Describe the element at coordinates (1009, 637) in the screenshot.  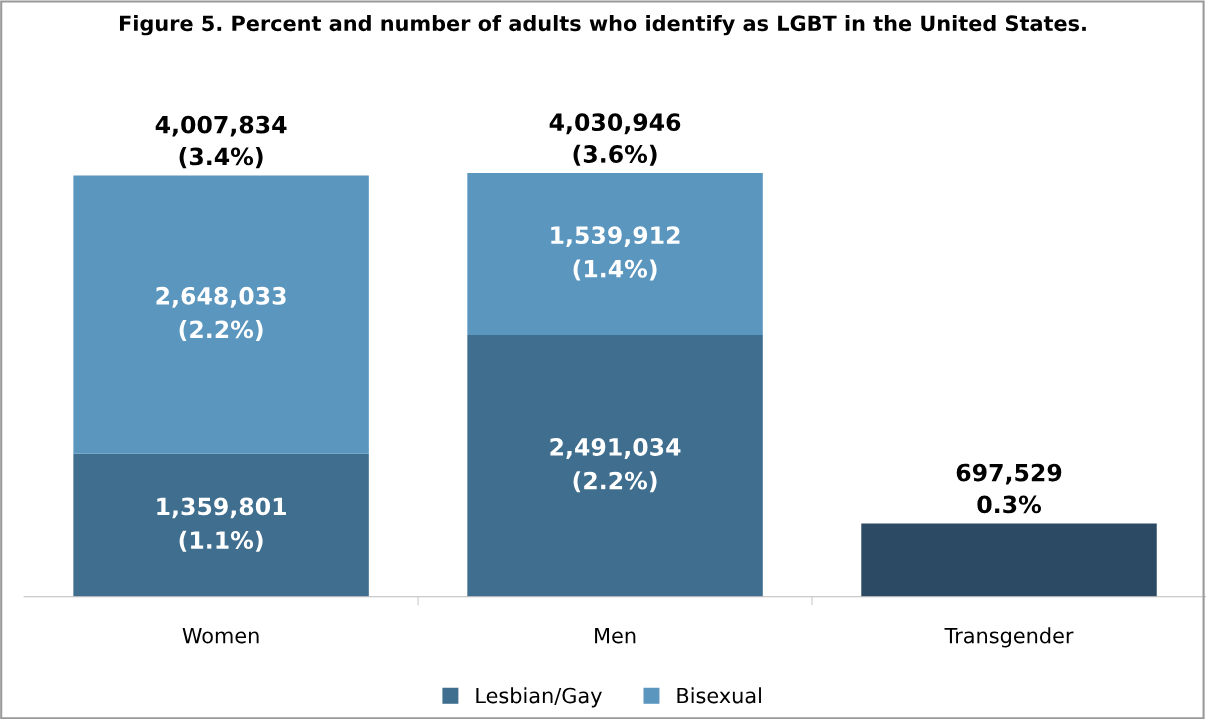
I see `x-tick-label: Transgender` at that location.